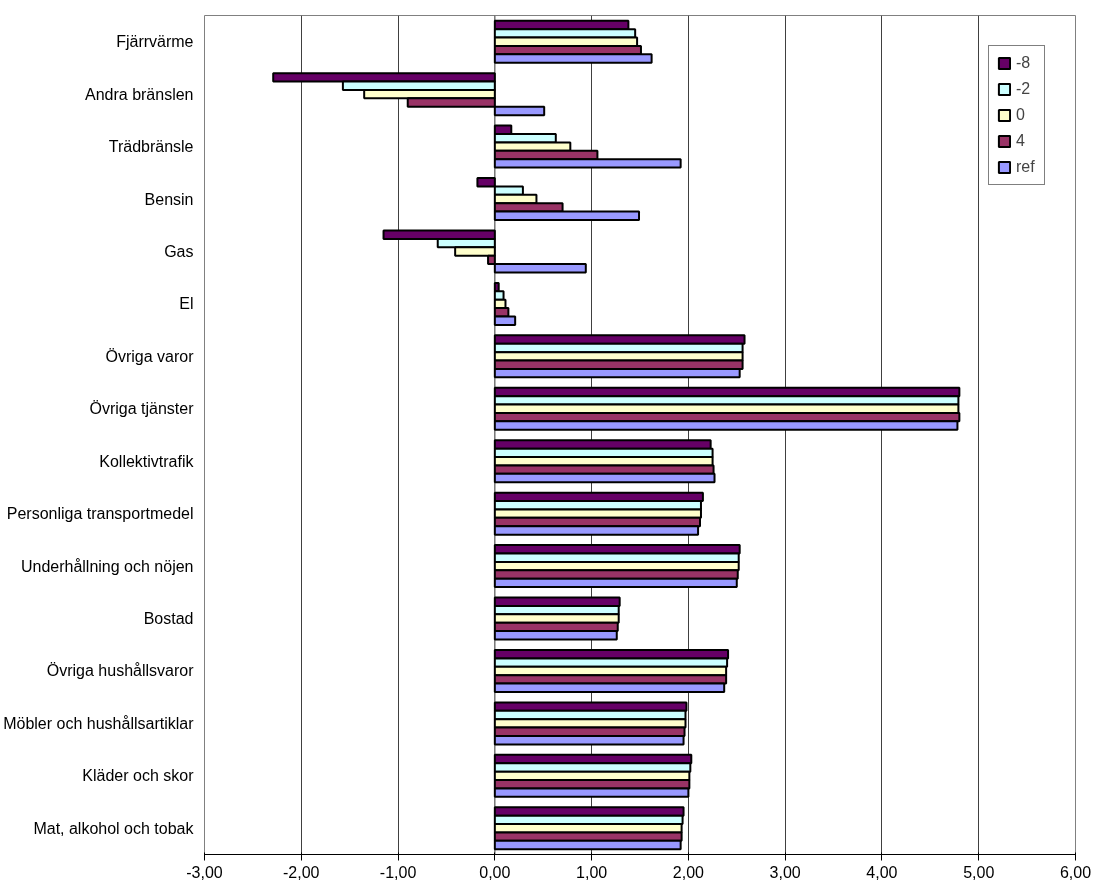  What do you see at coordinates (100, 514) in the screenshot?
I see `y-tick-label: Personliga transportmedel` at bounding box center [100, 514].